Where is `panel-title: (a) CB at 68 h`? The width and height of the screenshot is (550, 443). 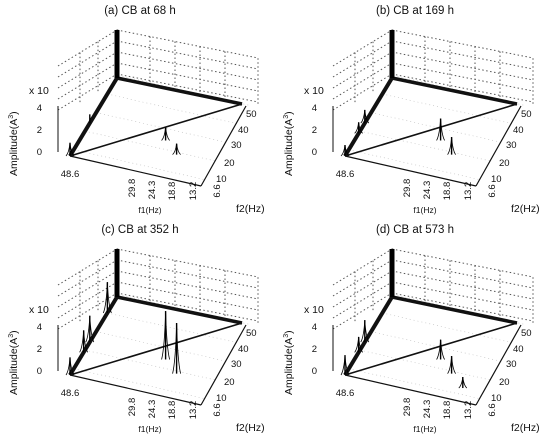 panel-title: (a) CB at 68 h is located at coordinates (140, 11).